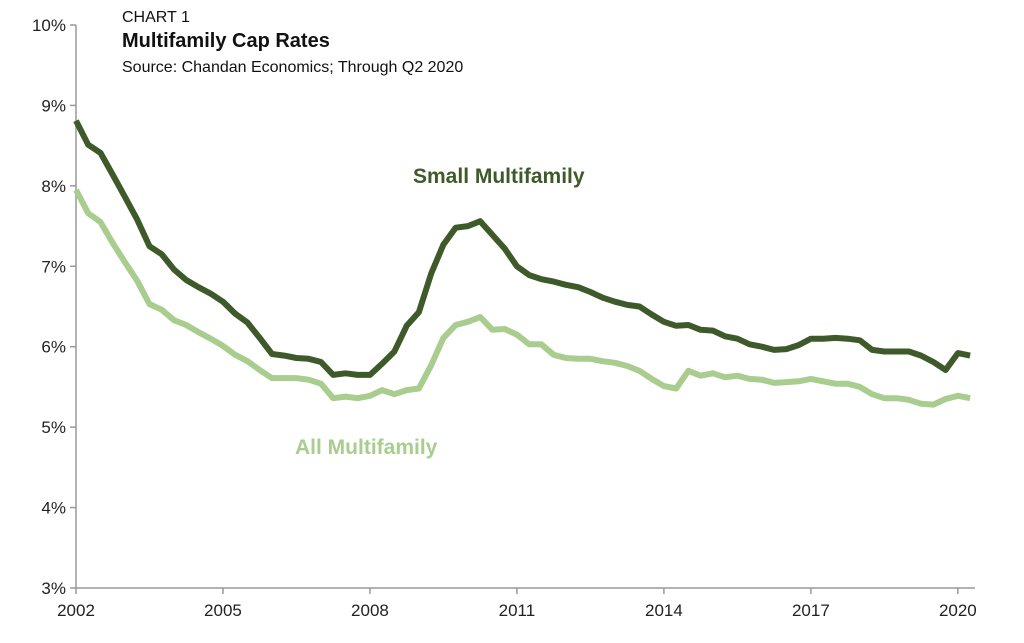 The height and width of the screenshot is (643, 1024). What do you see at coordinates (370, 610) in the screenshot?
I see `x-tick-label: 2008` at bounding box center [370, 610].